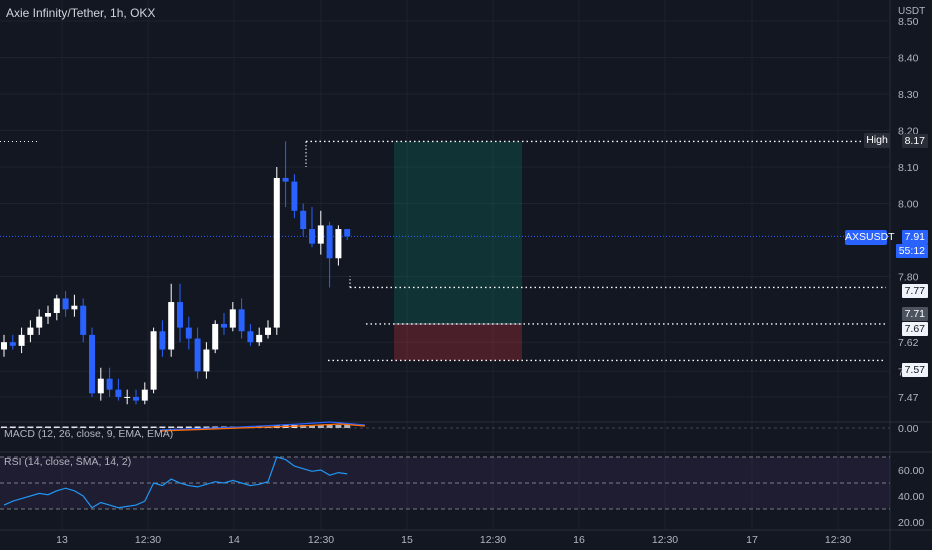  Describe the element at coordinates (458, 232) in the screenshot. I see `long-position-profit-zone` at that location.